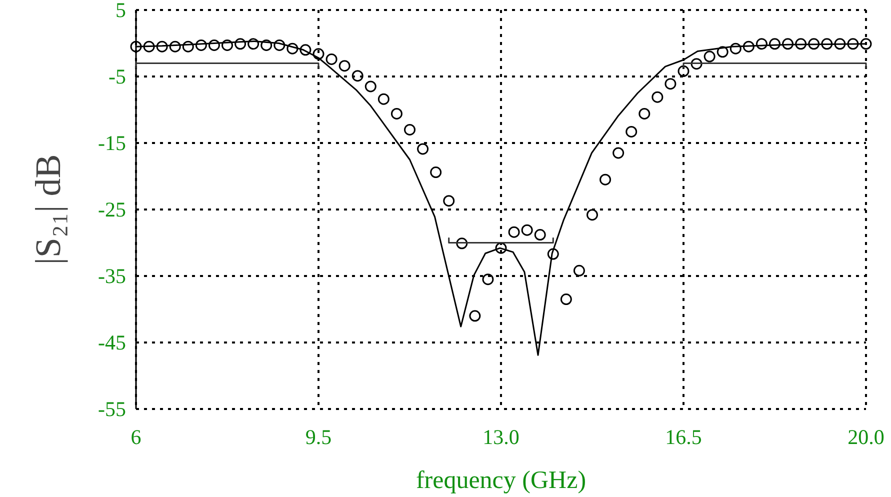  I want to click on x-tick-label: 9.5, so click(318, 437).